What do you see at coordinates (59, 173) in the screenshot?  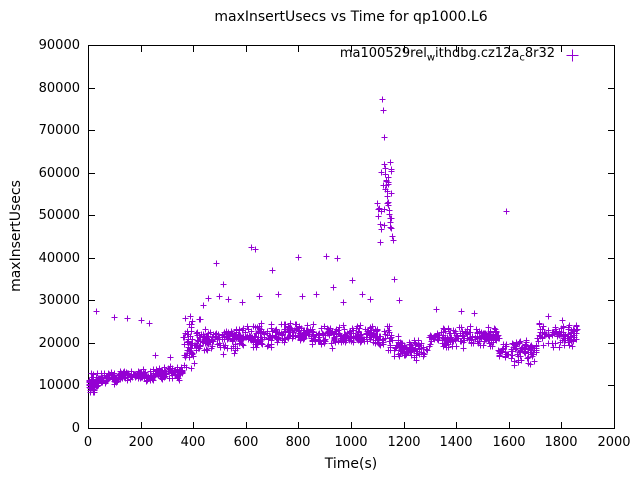 I see `y-tick-label: 60000` at bounding box center [59, 173].